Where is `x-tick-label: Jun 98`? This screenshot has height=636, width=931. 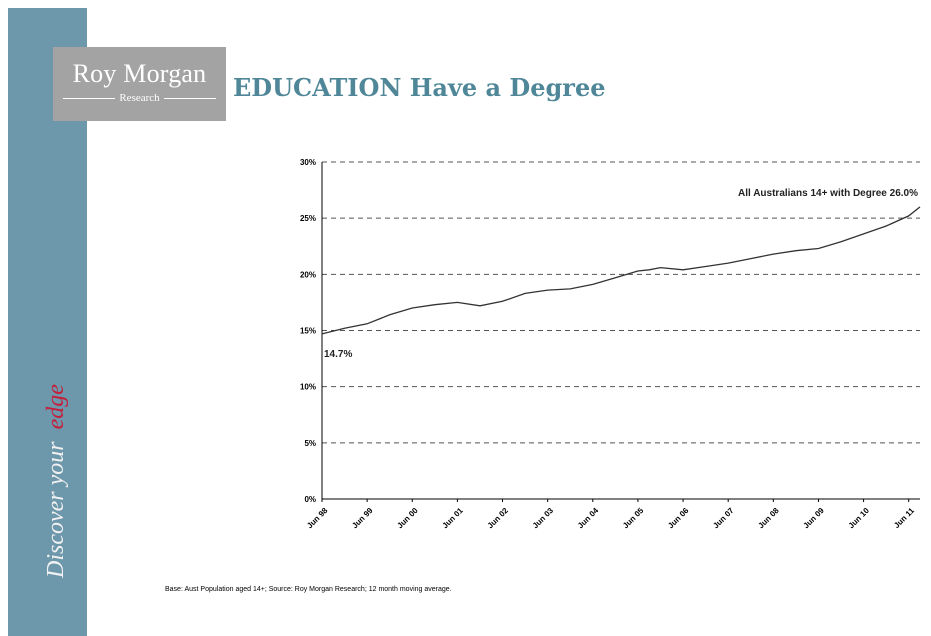
x-tick-label: Jun 98 is located at coordinates (317, 518).